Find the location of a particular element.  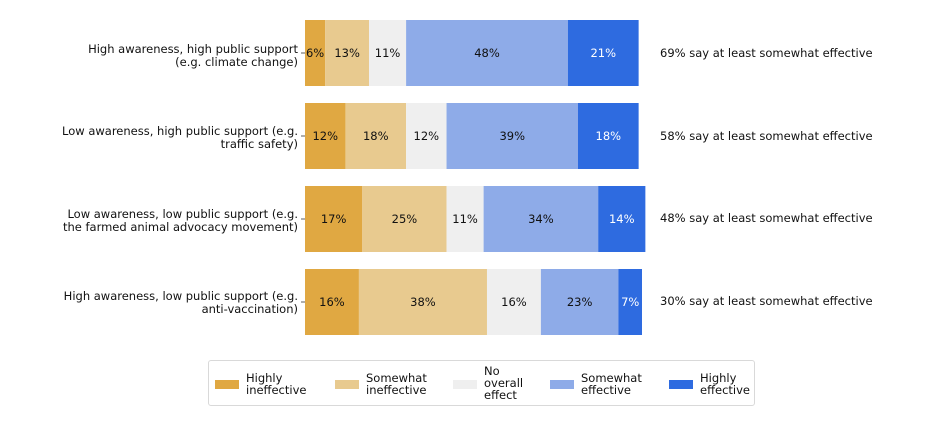

bar-data-label: 39% is located at coordinates (512, 136).